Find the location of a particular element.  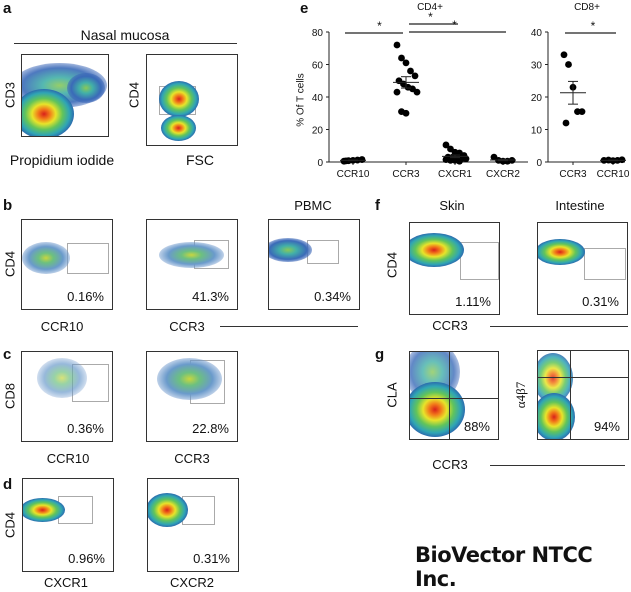

axis-label-x: CXCR1 is located at coordinates (66, 582).